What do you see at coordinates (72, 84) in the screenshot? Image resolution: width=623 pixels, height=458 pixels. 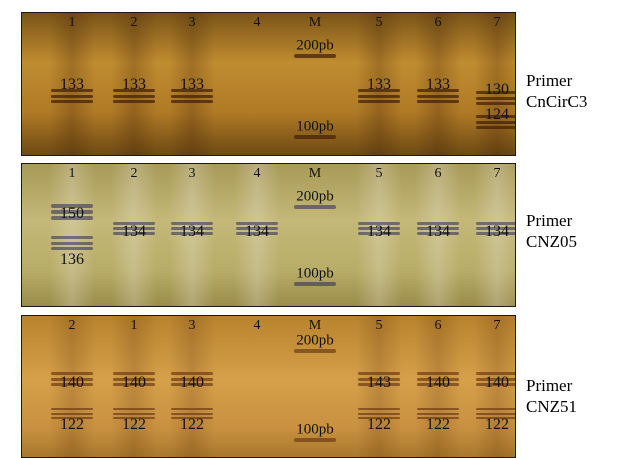 I see `lane: 1 133` at bounding box center [72, 84].